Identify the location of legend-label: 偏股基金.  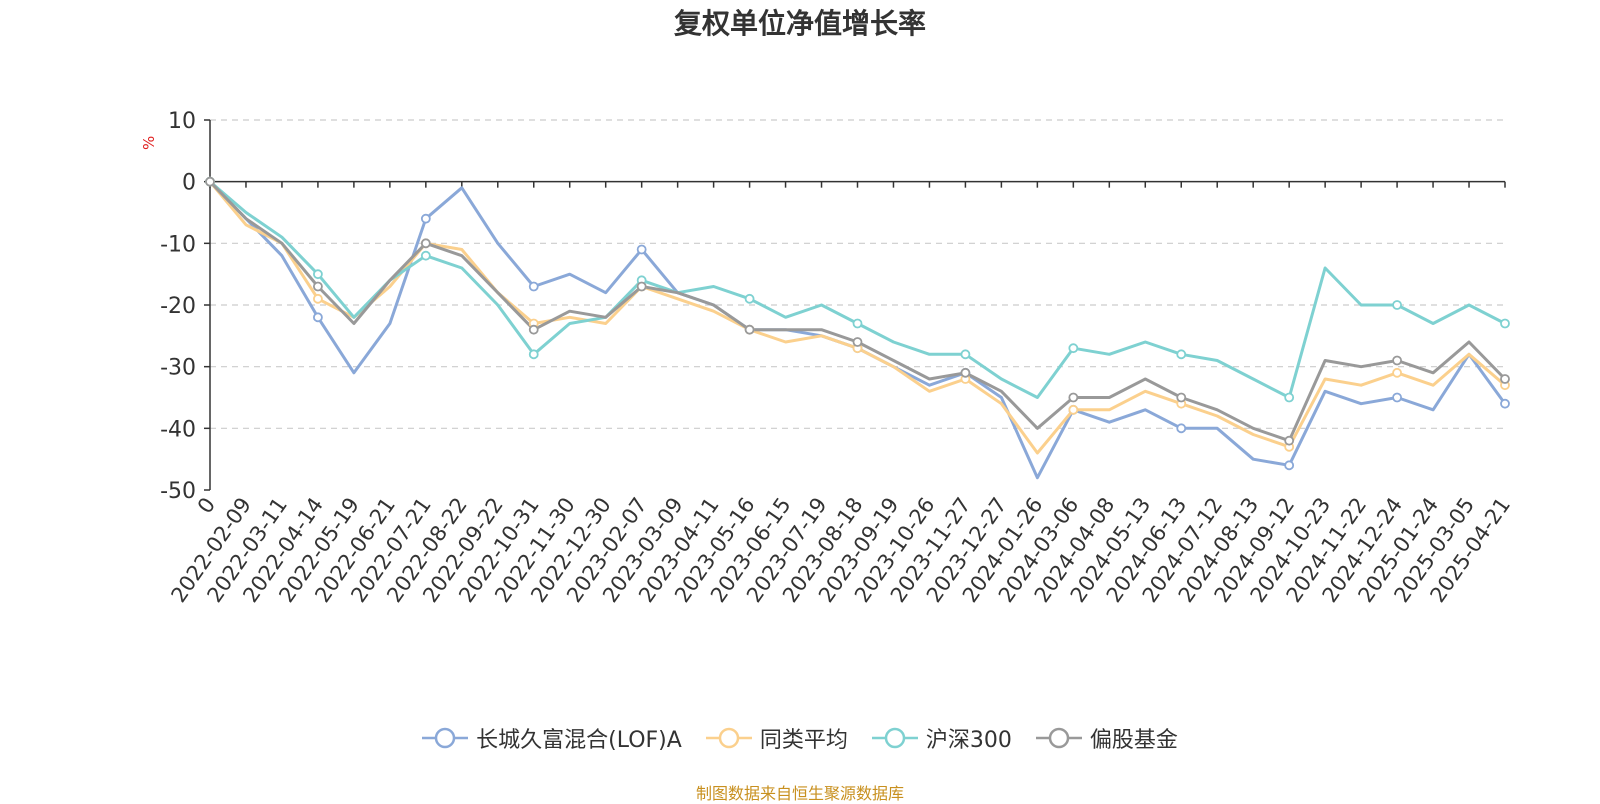
(1133, 740).